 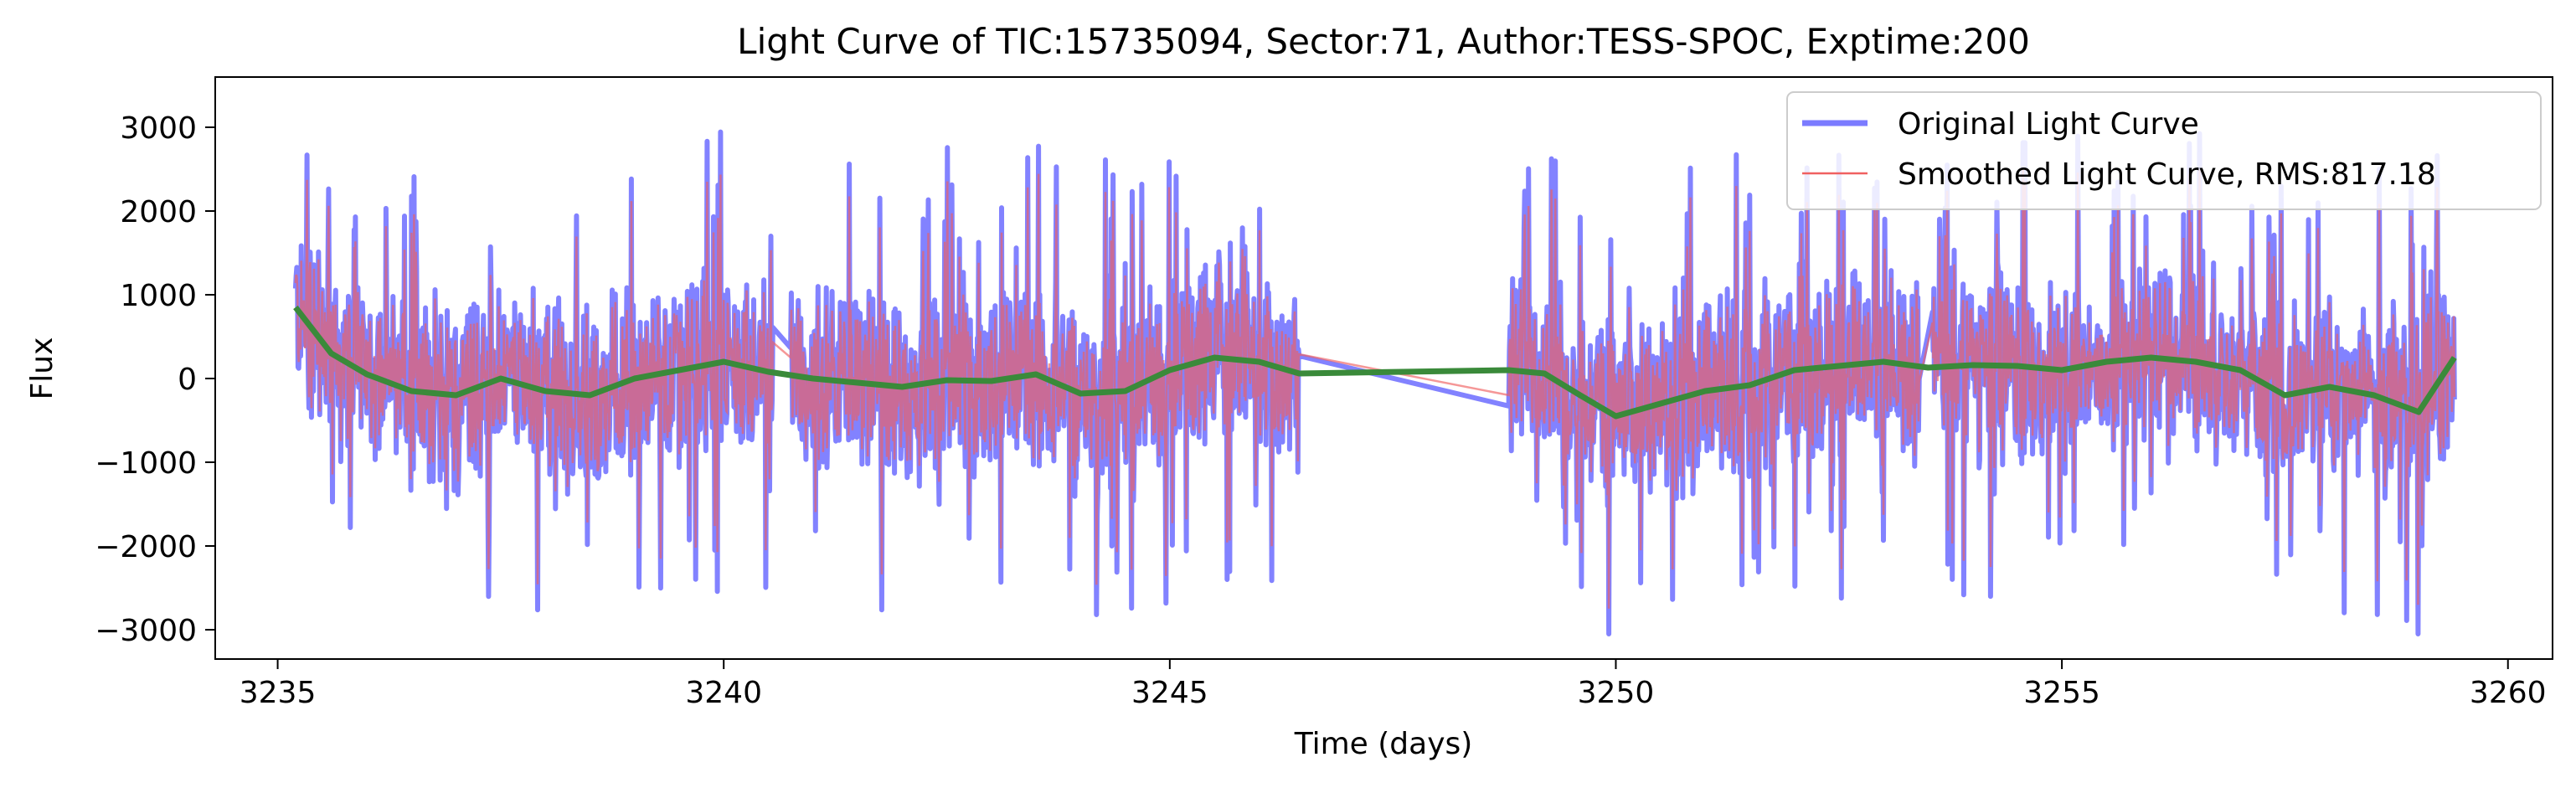 What do you see at coordinates (1393, 684) in the screenshot?
I see `x-axis: 3235 3240 3245 3250 3255 3260` at bounding box center [1393, 684].